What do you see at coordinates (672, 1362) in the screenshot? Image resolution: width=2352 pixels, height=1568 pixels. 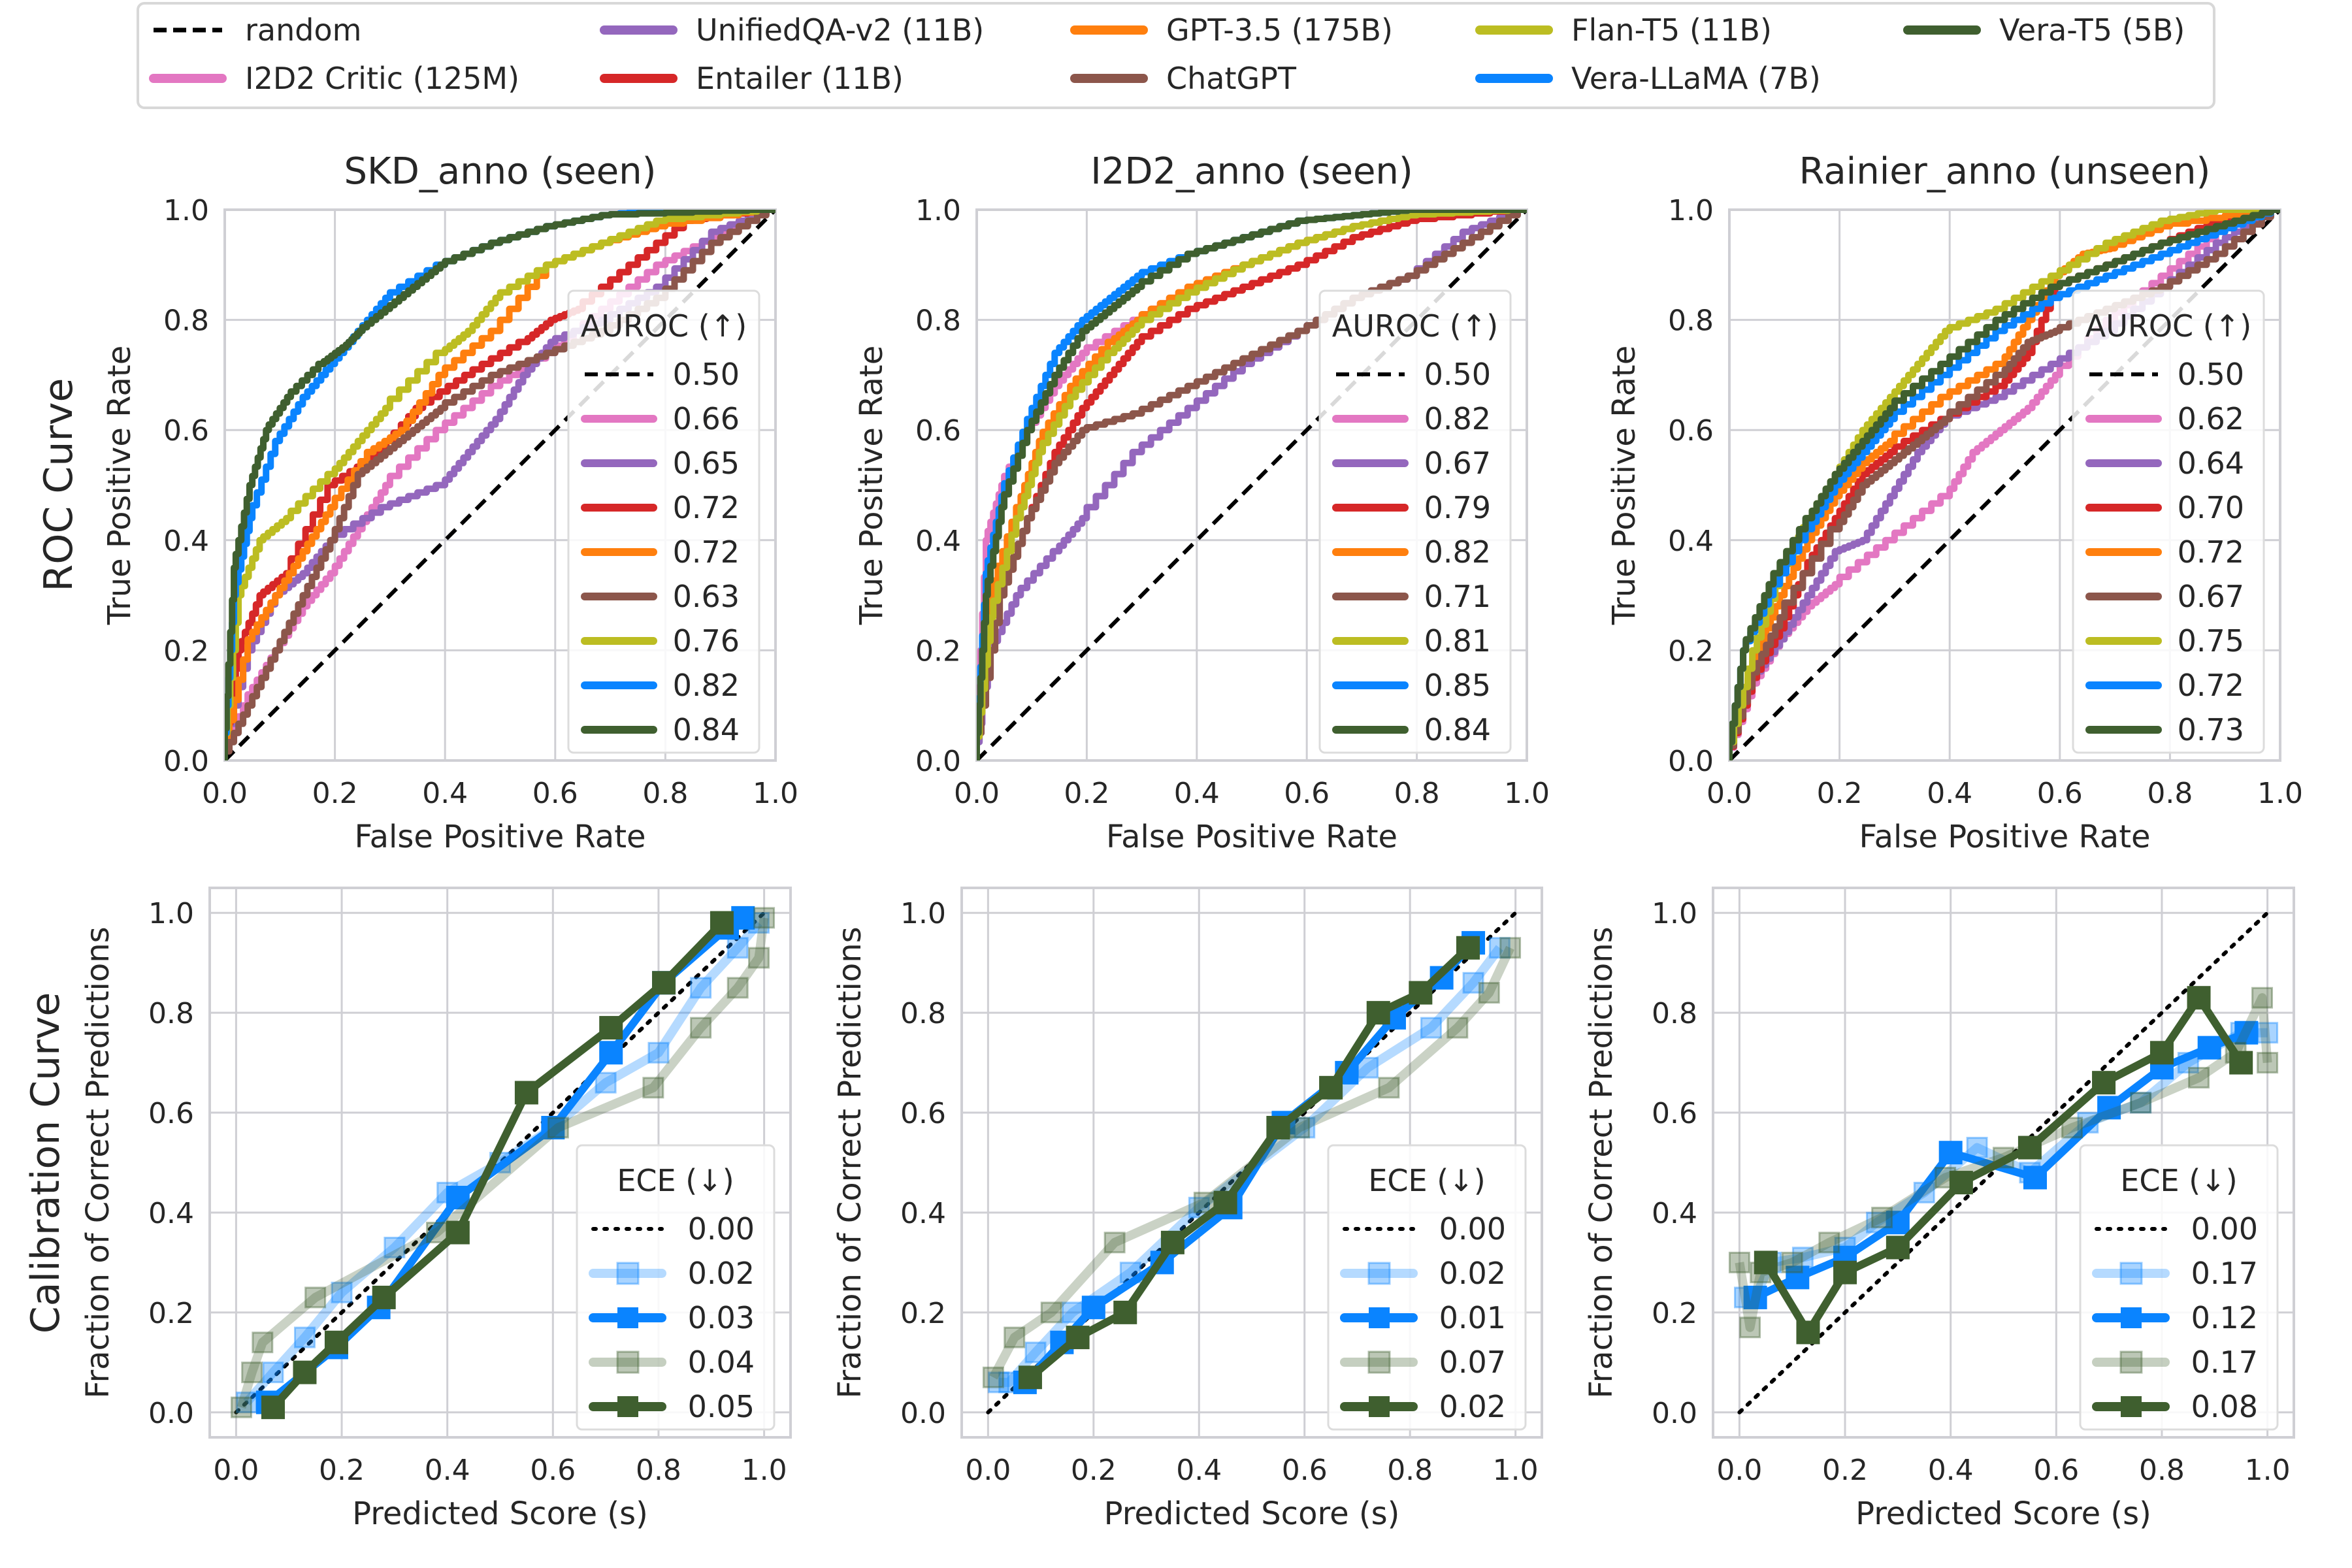 I see `panel-legend-item: 0.04` at bounding box center [672, 1362].